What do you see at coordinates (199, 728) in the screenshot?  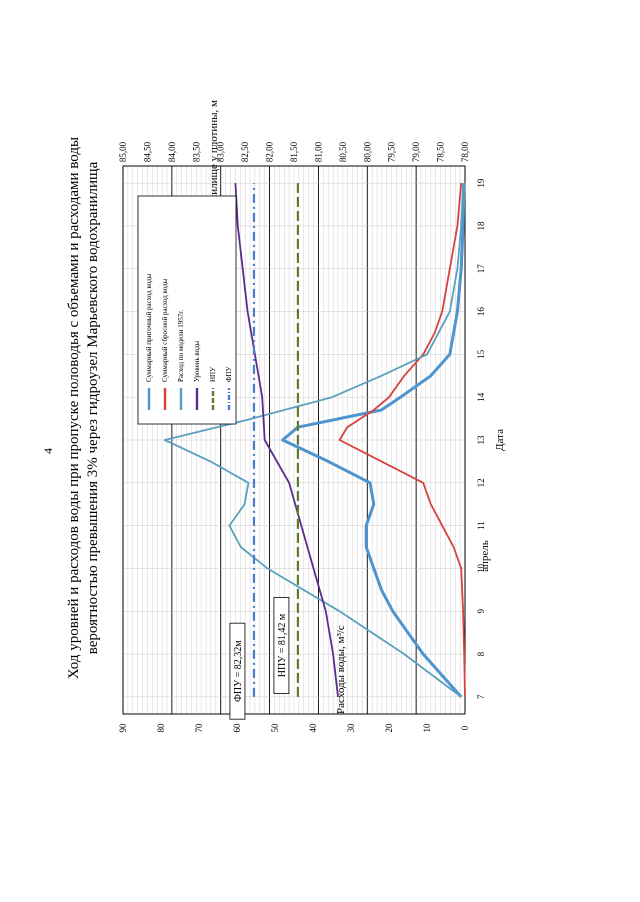 I see `y-tick-label: 70` at bounding box center [199, 728].